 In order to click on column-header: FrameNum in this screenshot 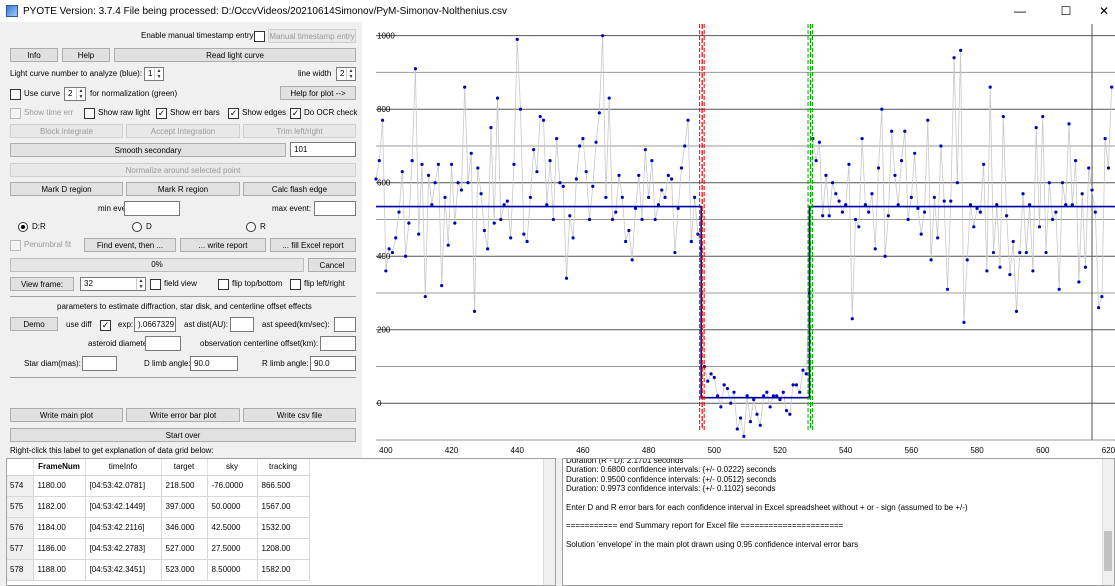, I will do `click(59, 467)`.